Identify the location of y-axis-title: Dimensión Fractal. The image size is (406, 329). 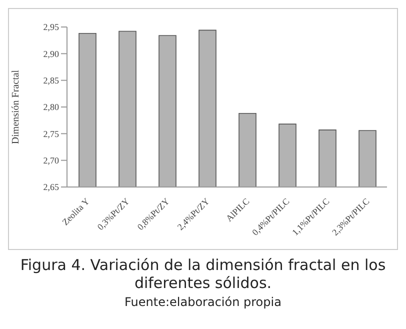
(16, 107).